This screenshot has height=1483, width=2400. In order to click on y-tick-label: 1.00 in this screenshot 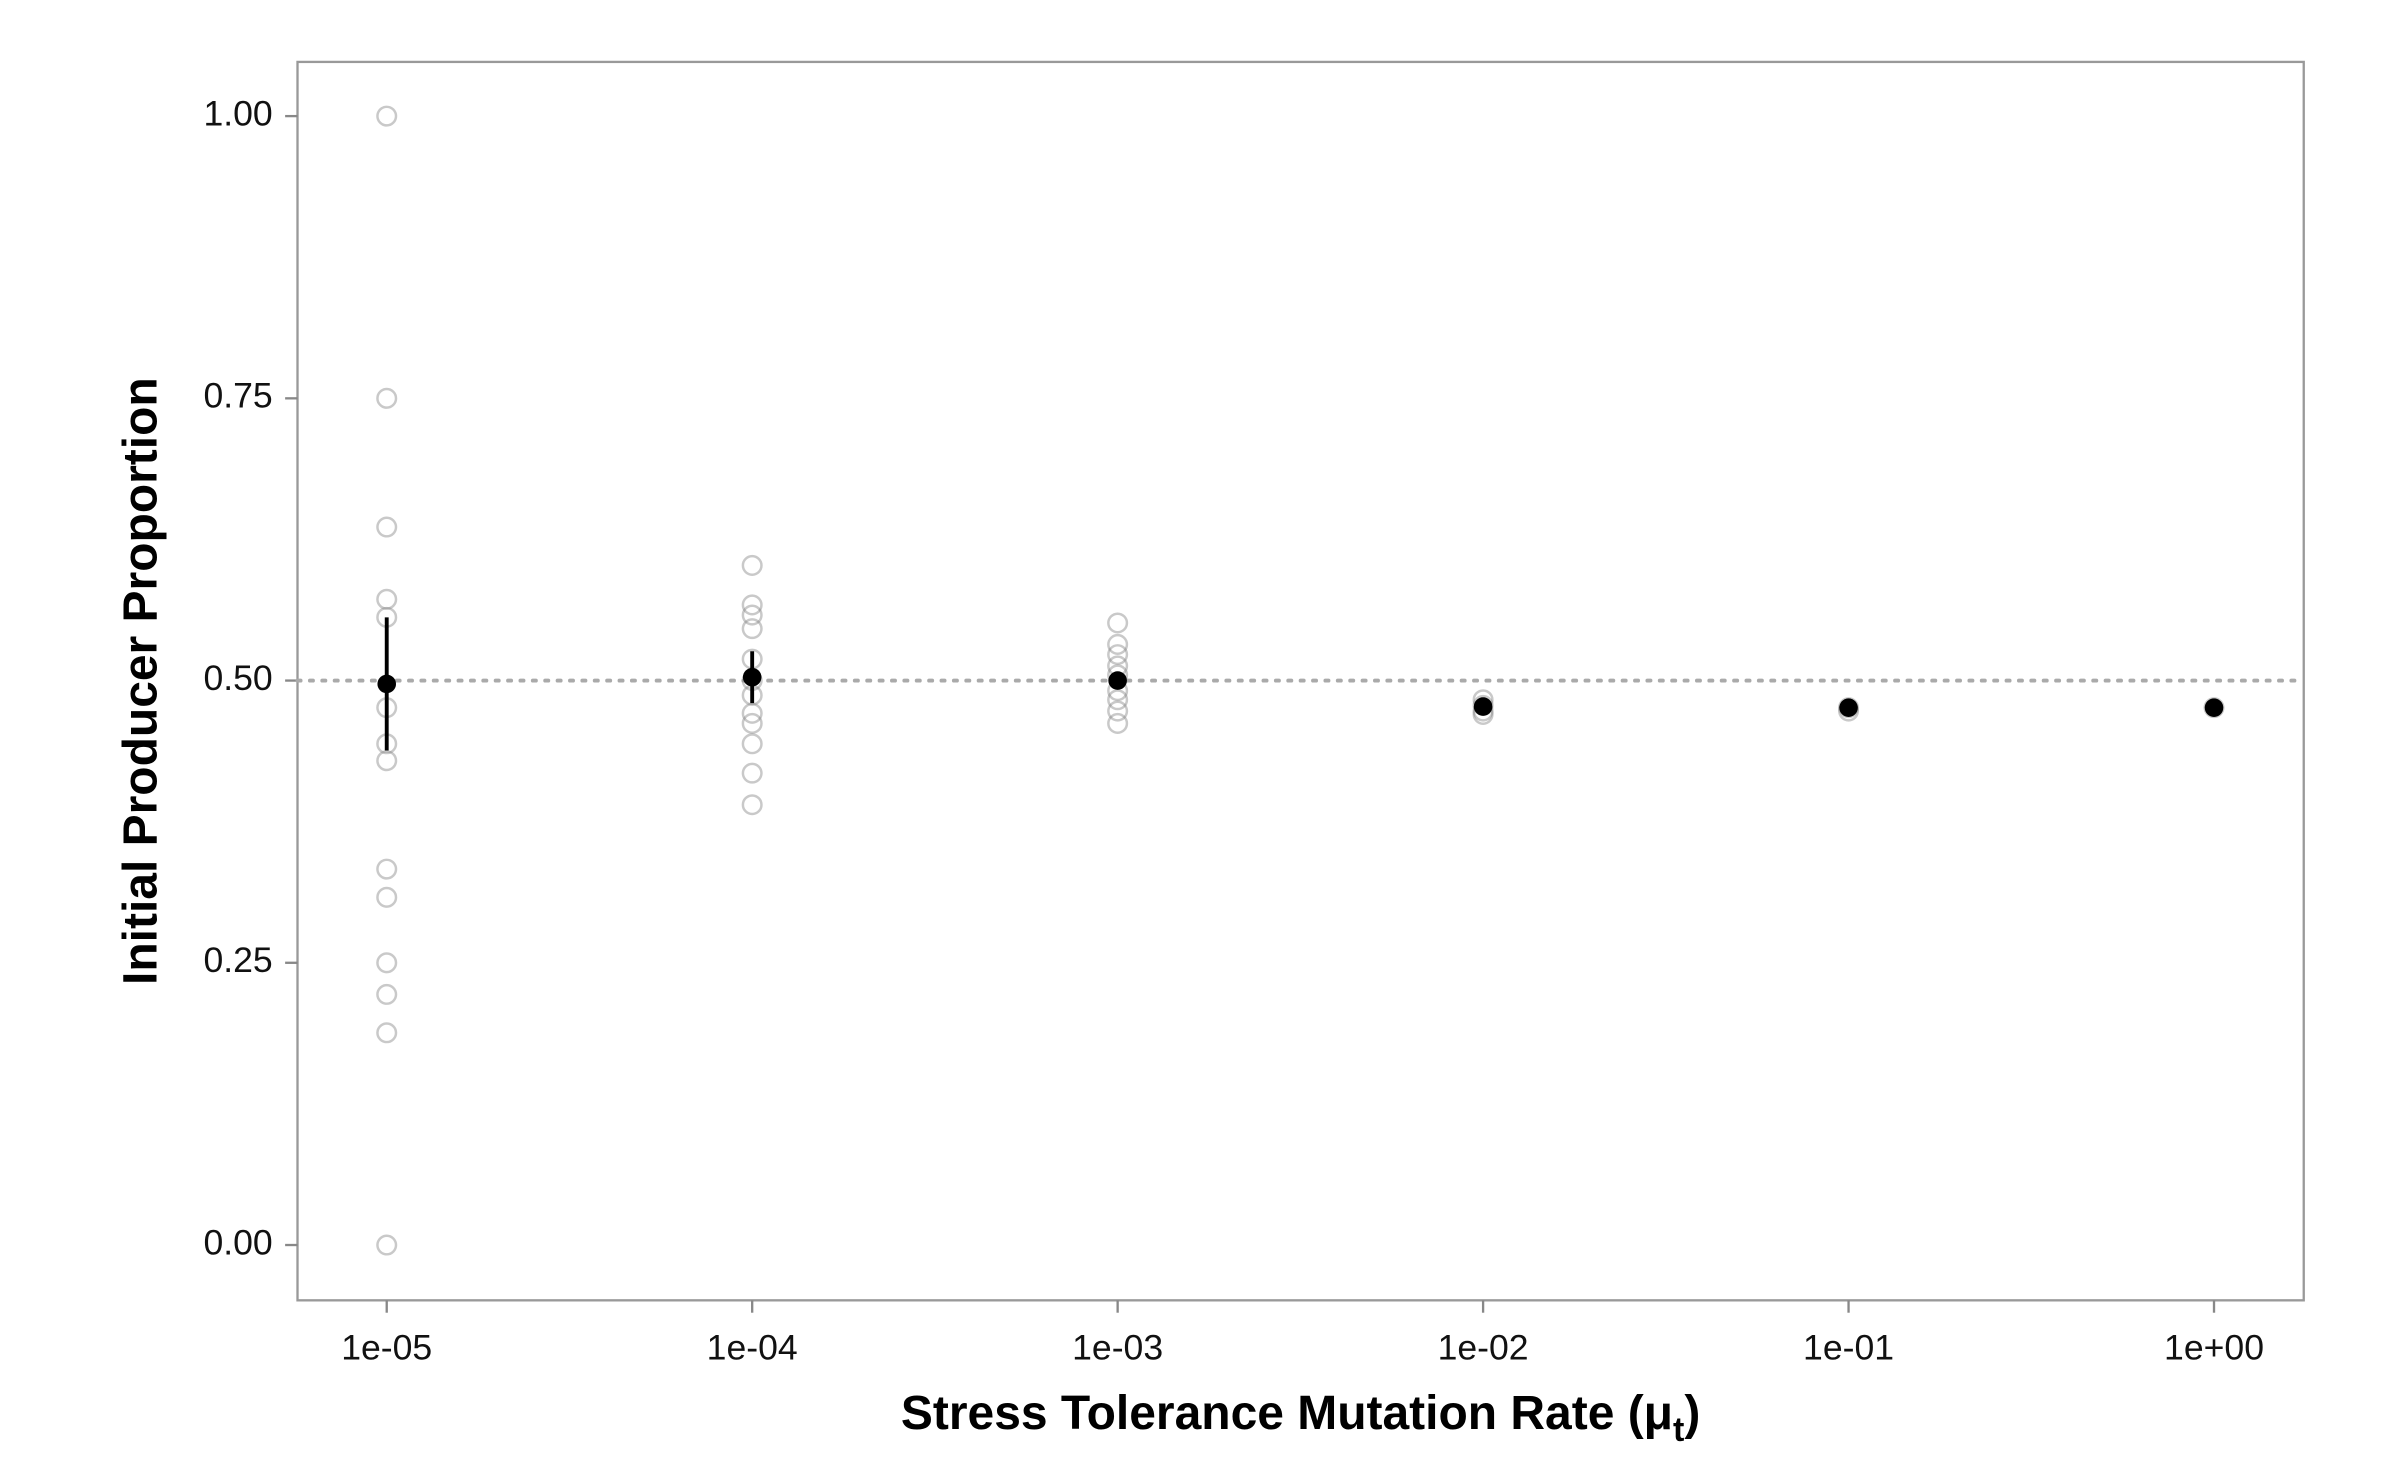, I will do `click(237, 114)`.